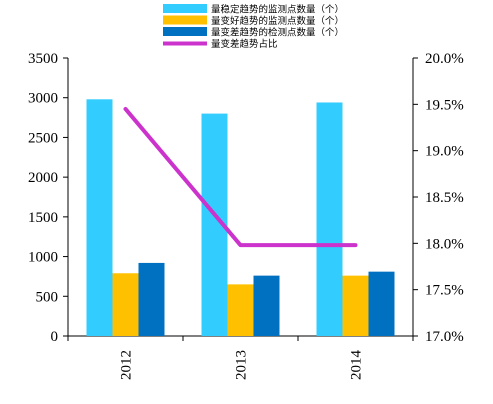  I want to click on right-tick-label: 17.0%, so click(444, 337).